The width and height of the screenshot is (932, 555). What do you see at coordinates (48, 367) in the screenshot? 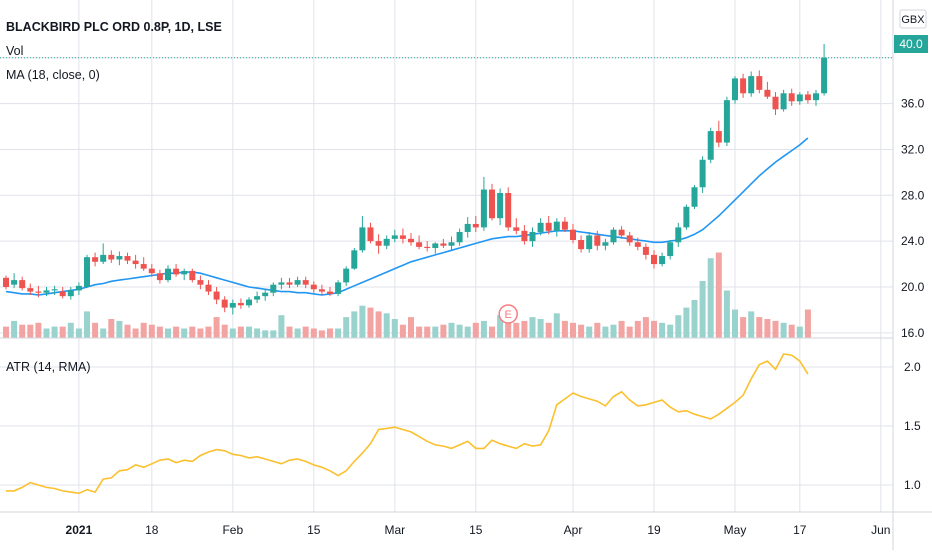
I see `atr-legend-label: ATR (14, RMA)` at bounding box center [48, 367].